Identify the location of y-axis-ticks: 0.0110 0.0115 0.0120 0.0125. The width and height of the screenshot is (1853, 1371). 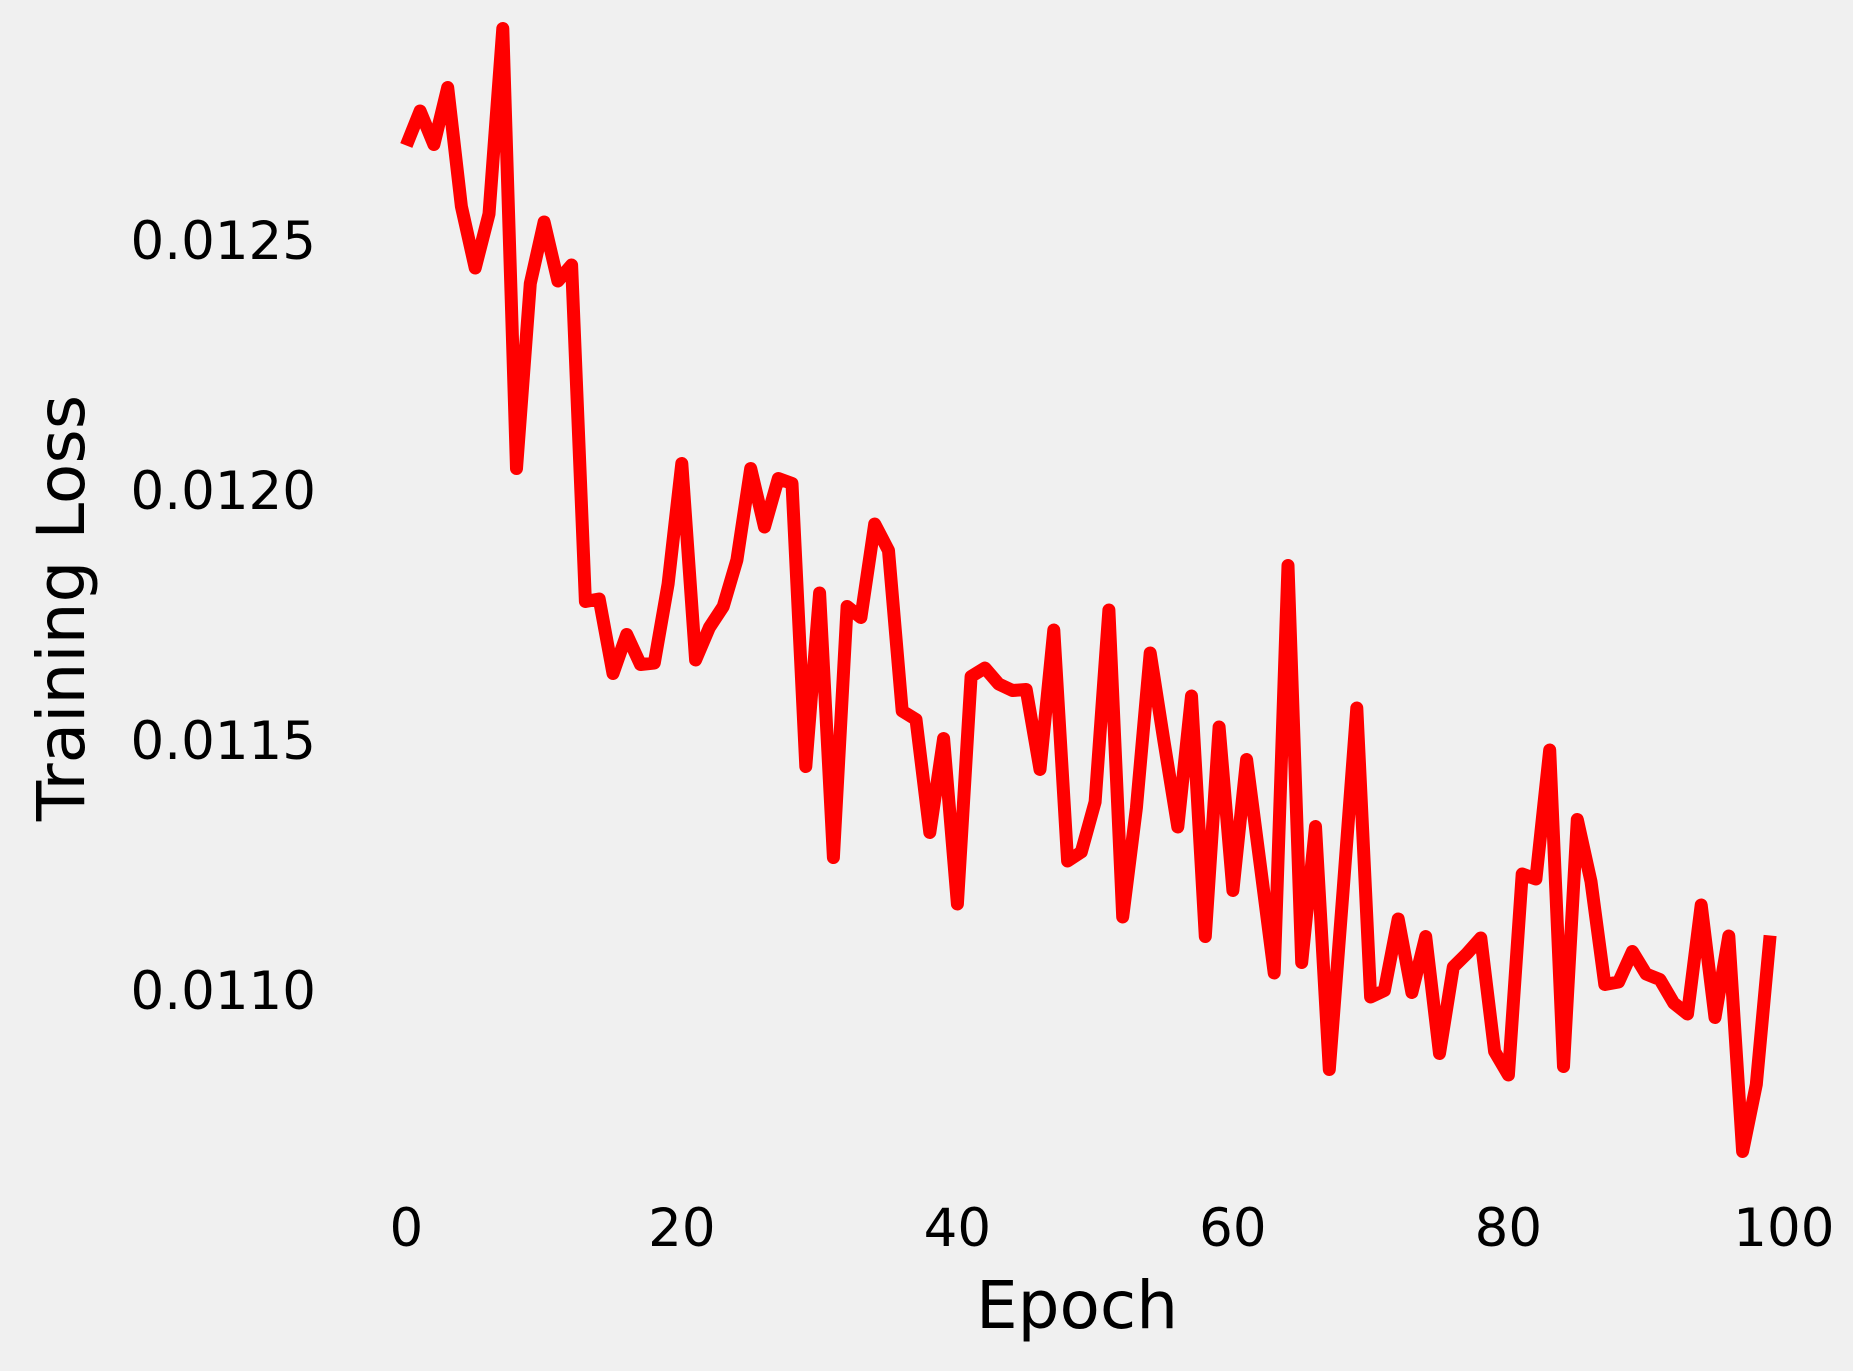
(223, 616).